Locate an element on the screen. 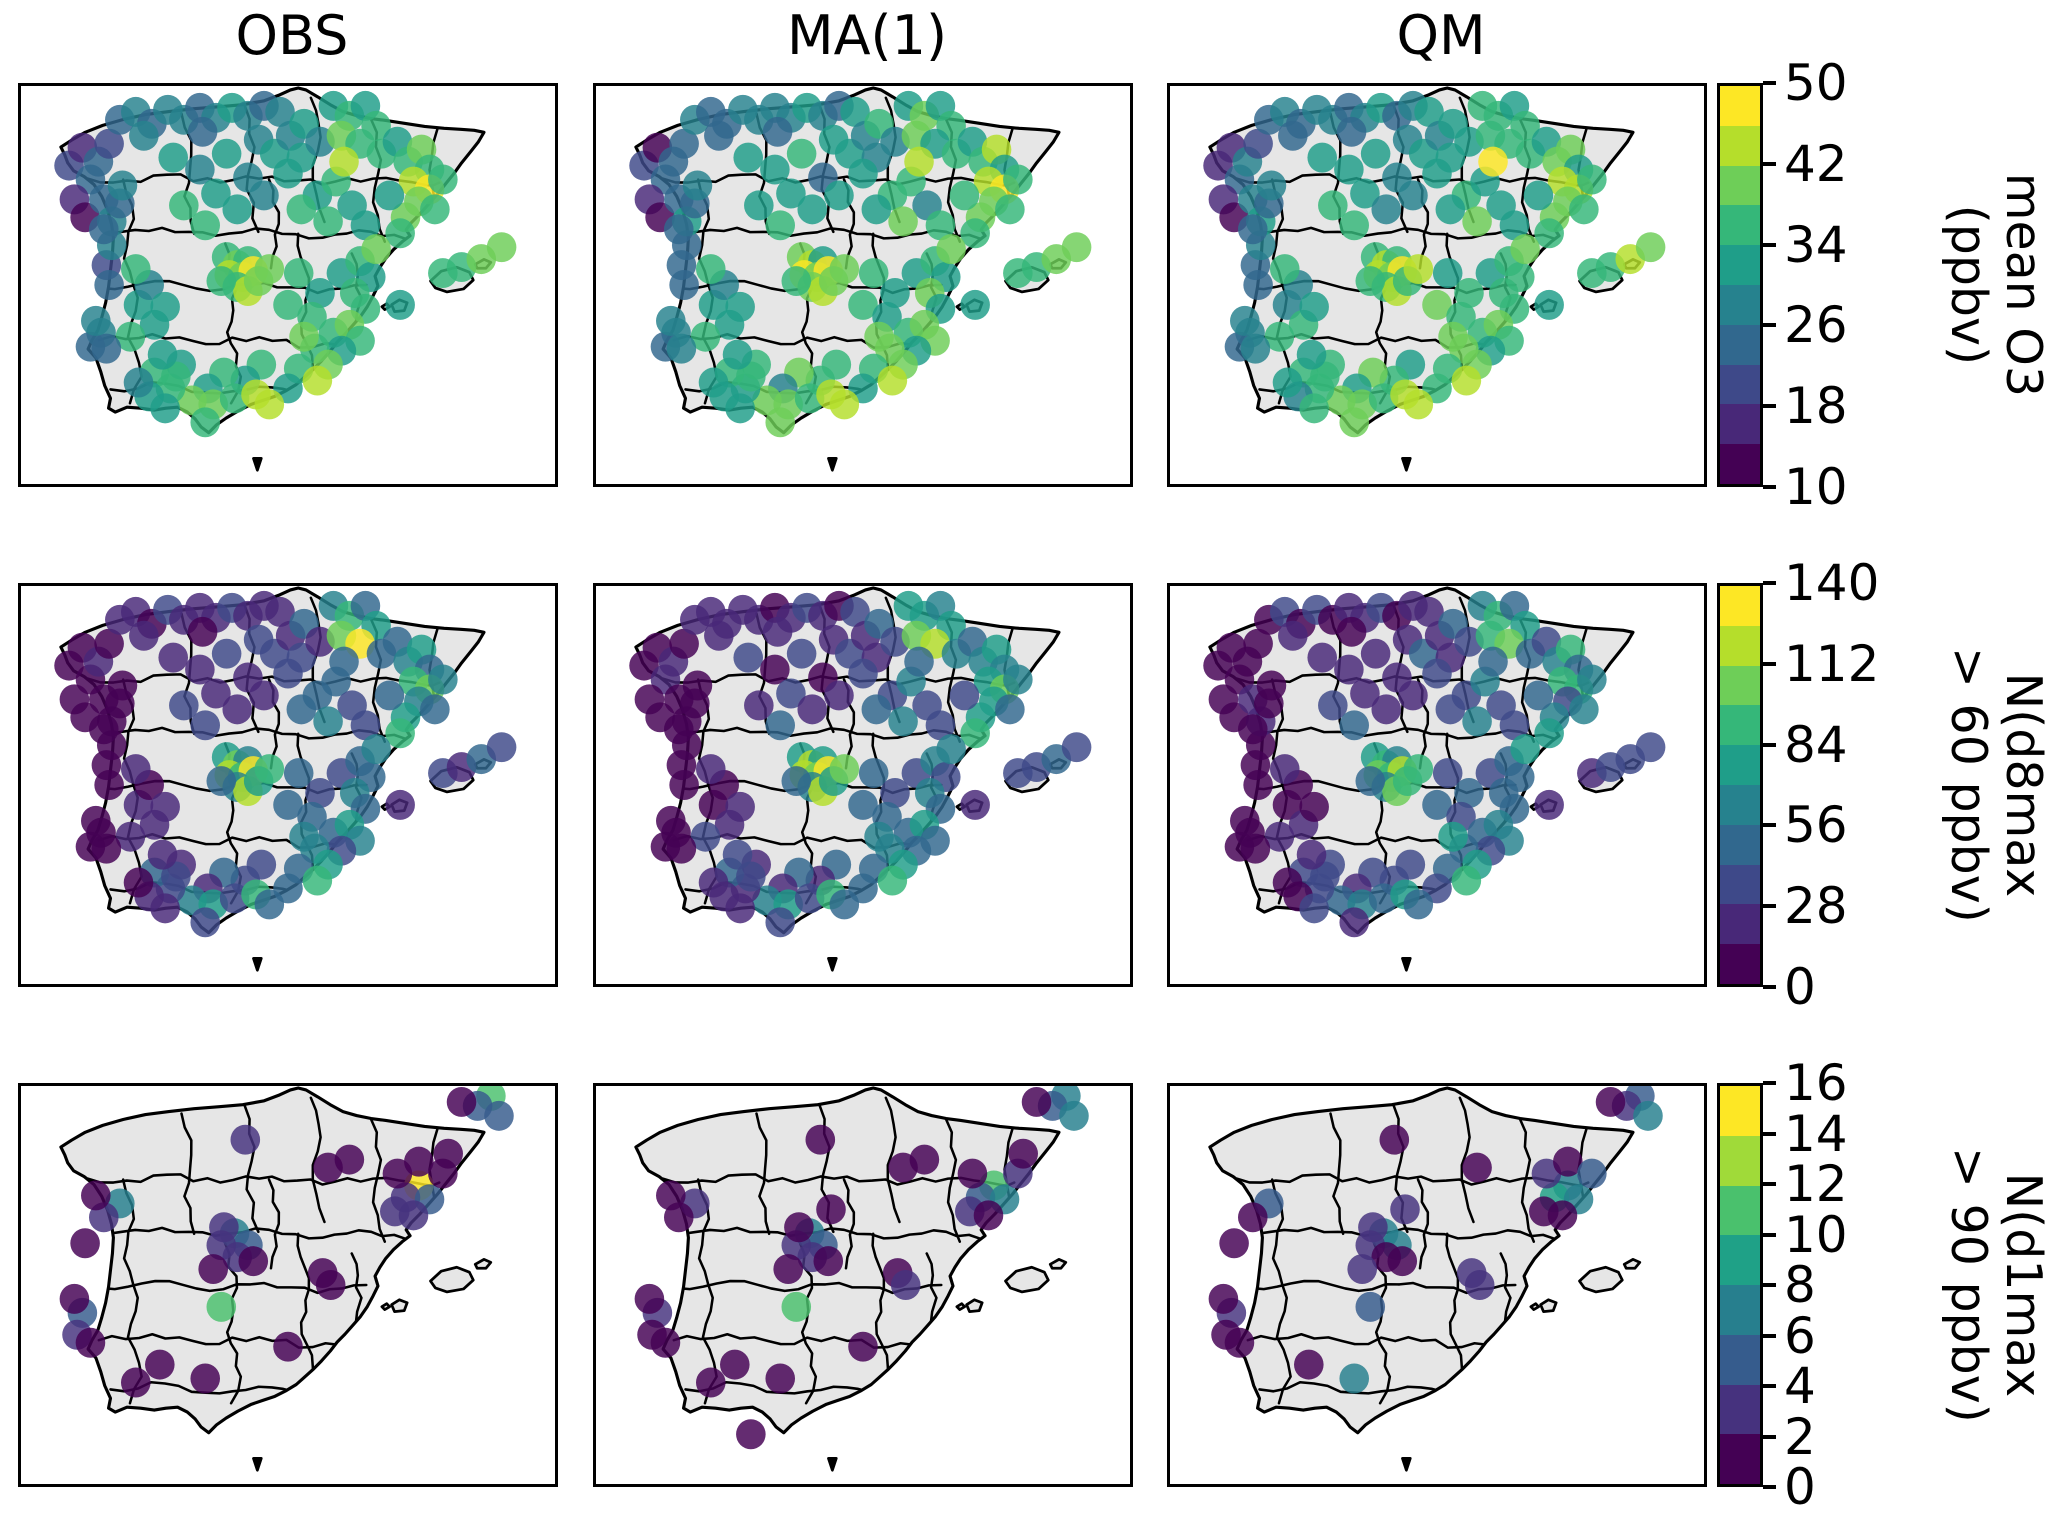 The width and height of the screenshot is (2067, 1526). colorbar-tick-label: 18 is located at coordinates (1816, 406).